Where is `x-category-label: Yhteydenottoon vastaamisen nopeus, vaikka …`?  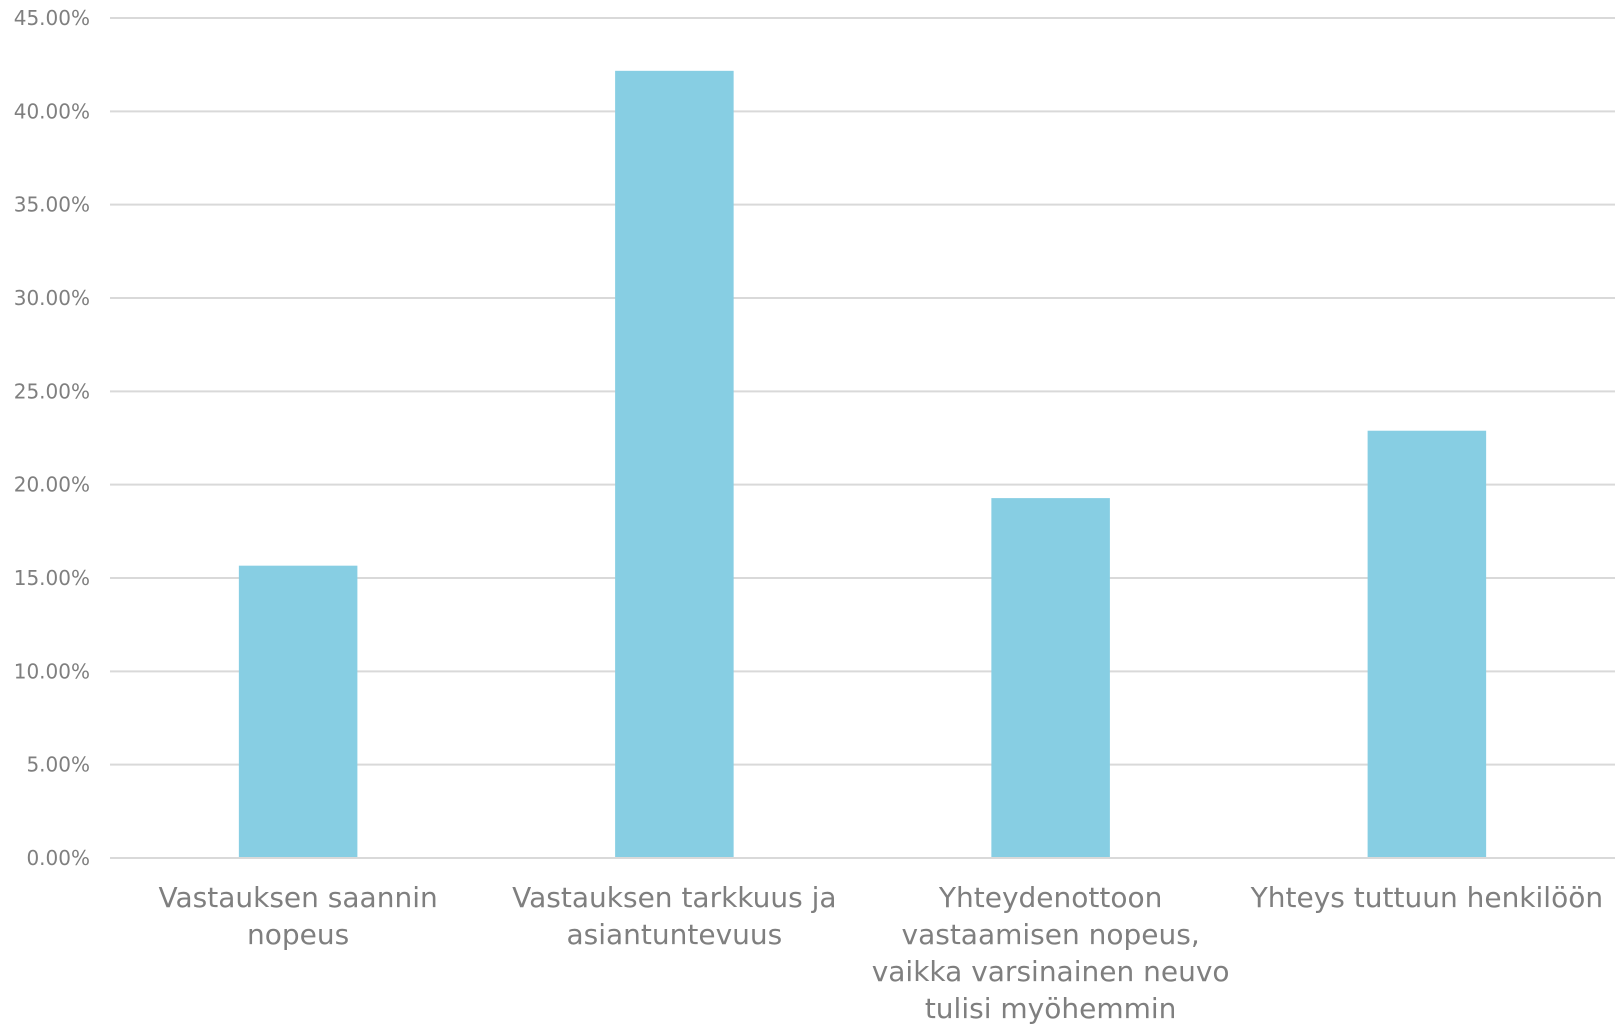
x-category-label: Yhteydenottoon vastaamisen nopeus, vaikka … is located at coordinates (1051, 953).